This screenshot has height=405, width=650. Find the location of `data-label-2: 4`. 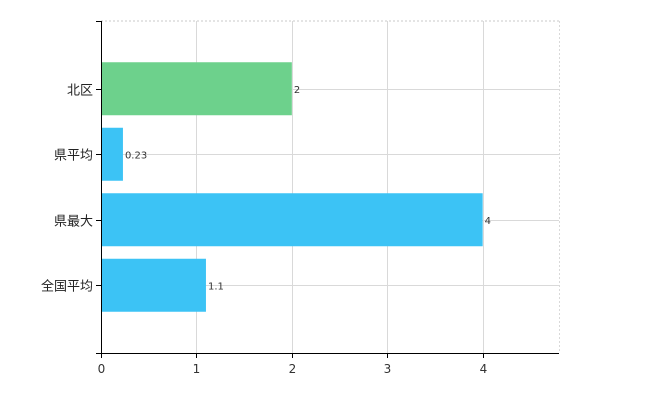

data-label-2: 4 is located at coordinates (488, 221).